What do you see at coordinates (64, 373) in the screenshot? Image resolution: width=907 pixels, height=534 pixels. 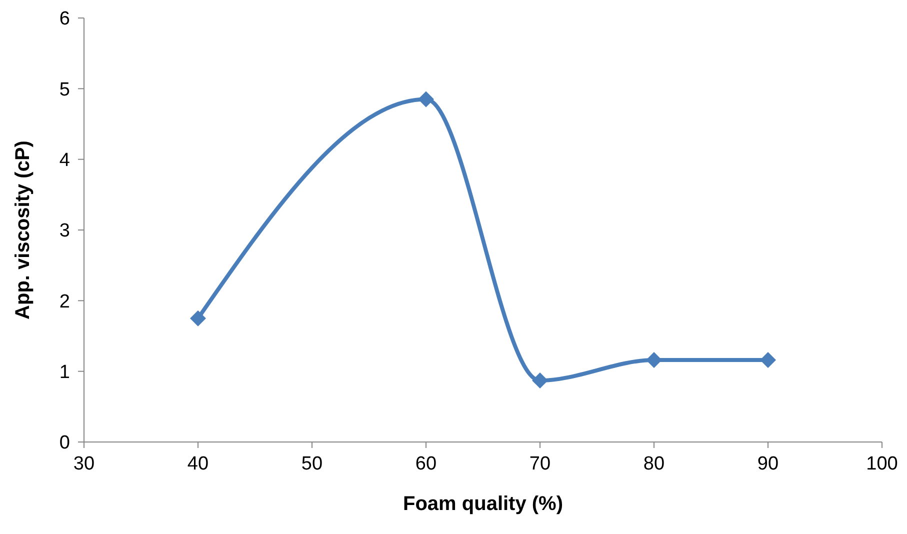 I see `y-tick-label: 1` at bounding box center [64, 373].